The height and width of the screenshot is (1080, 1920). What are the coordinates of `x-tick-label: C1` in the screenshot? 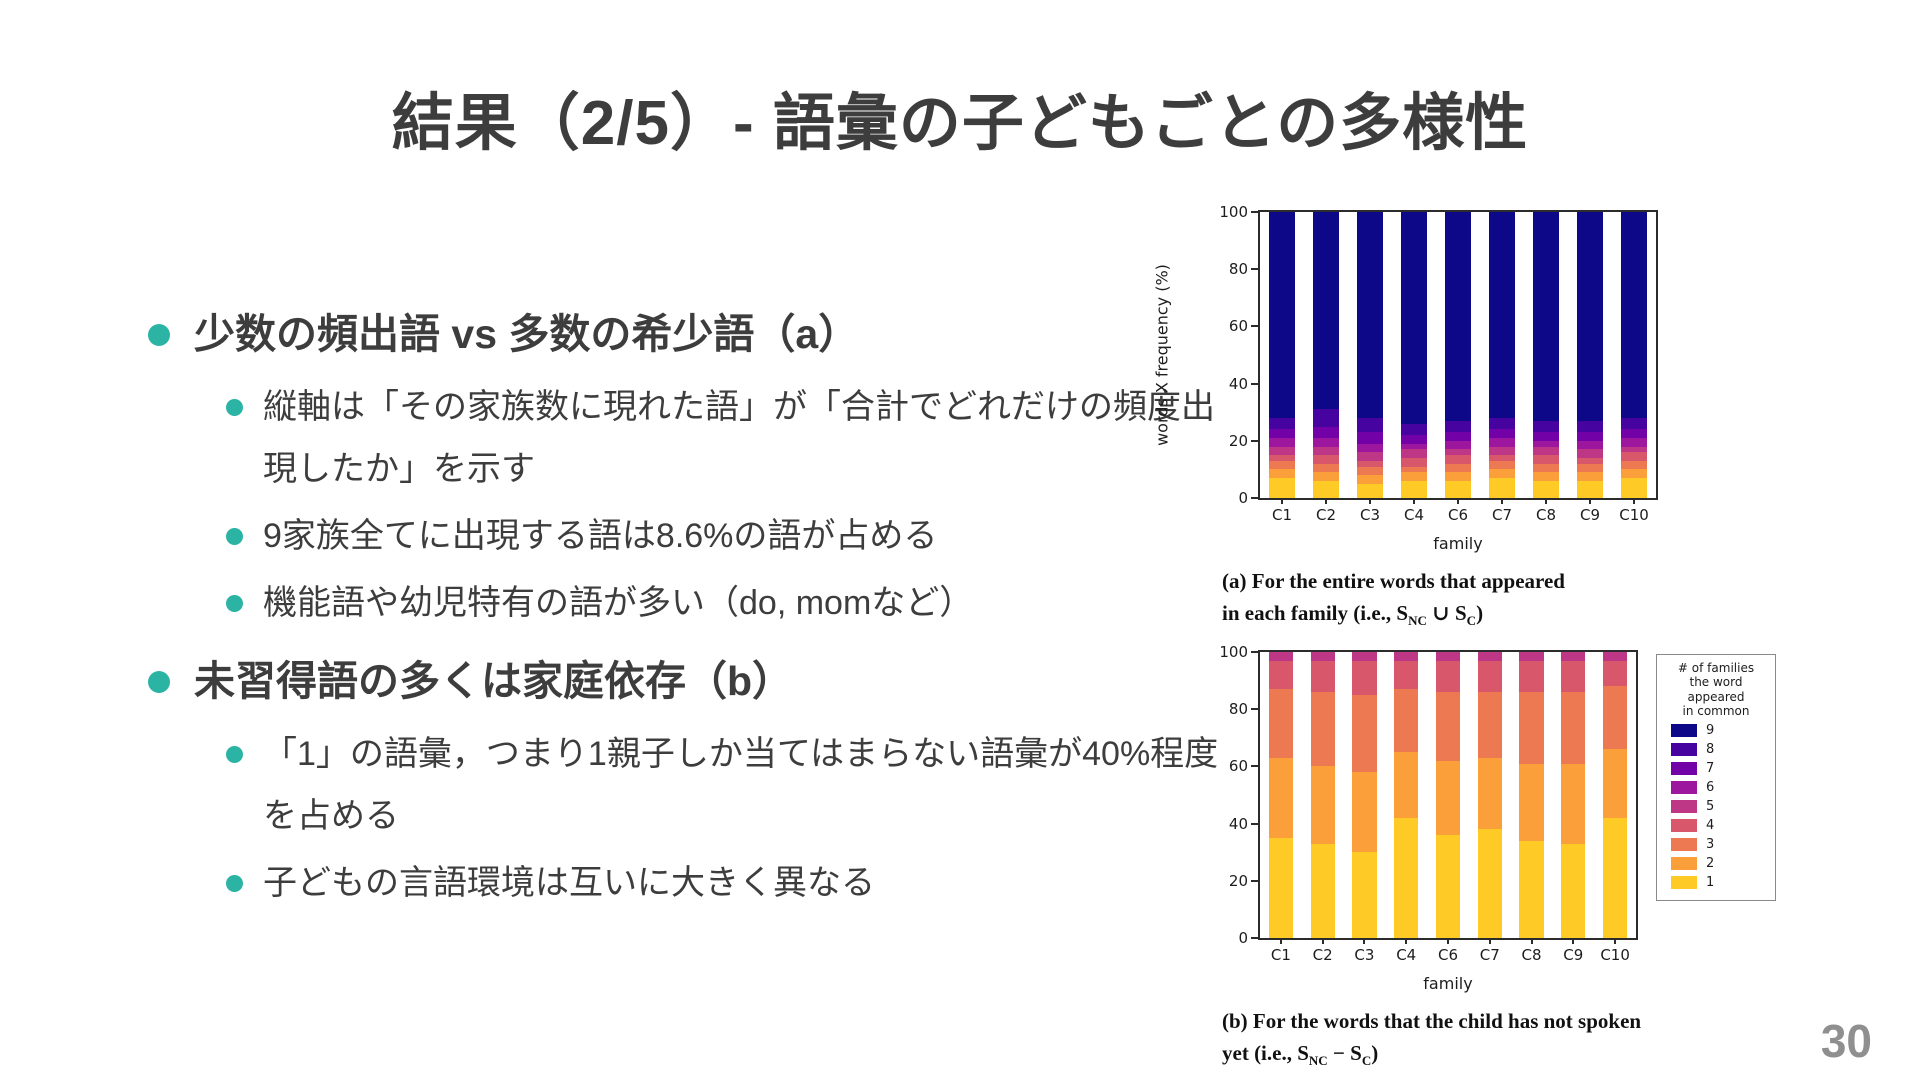 It's located at (1280, 955).